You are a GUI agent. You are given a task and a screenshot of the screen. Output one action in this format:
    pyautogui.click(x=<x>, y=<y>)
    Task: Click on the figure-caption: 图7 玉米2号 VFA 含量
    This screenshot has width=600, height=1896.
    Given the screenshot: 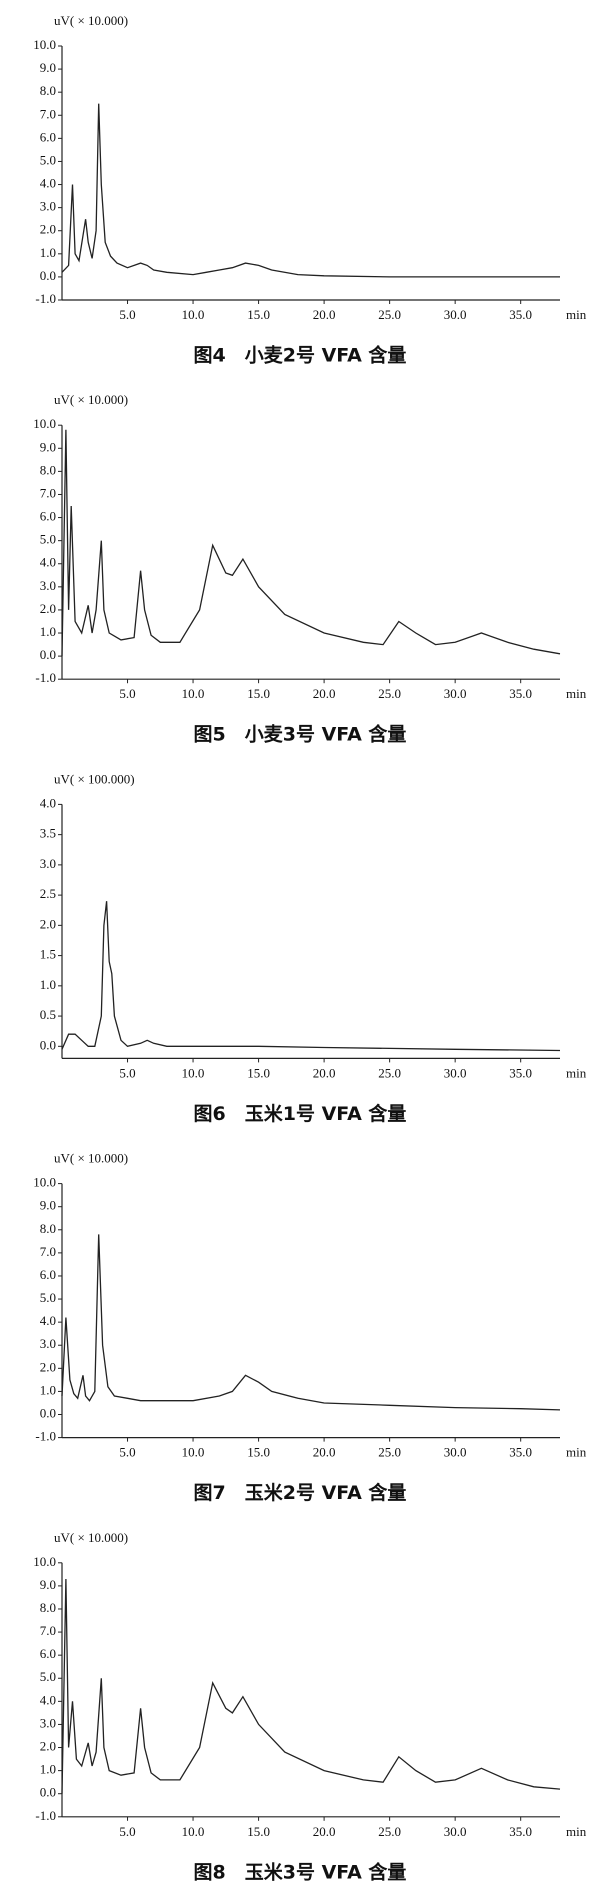 What is the action you would take?
    pyautogui.click(x=300, y=1492)
    